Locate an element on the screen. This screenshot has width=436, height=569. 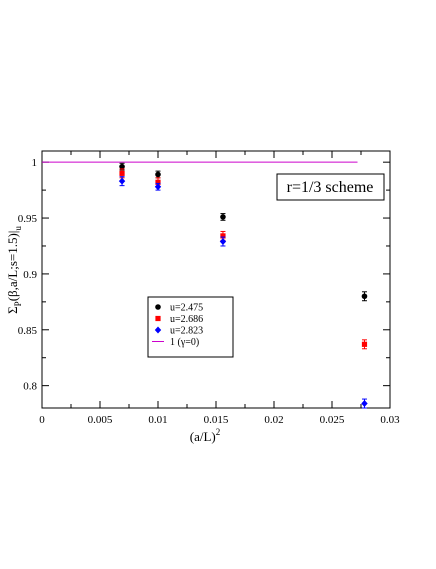
y-tick-label: 0.9 is located at coordinates (30, 275).